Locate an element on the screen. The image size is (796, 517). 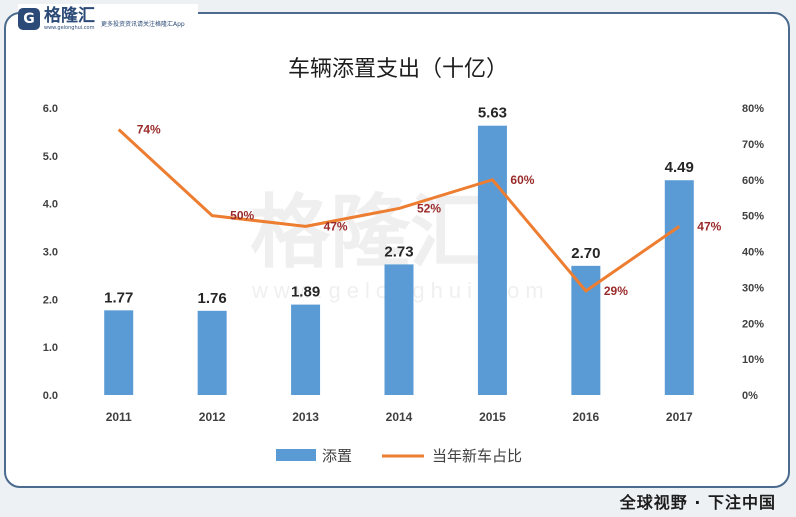
left-tick-label: 2.0 is located at coordinates (50, 300).